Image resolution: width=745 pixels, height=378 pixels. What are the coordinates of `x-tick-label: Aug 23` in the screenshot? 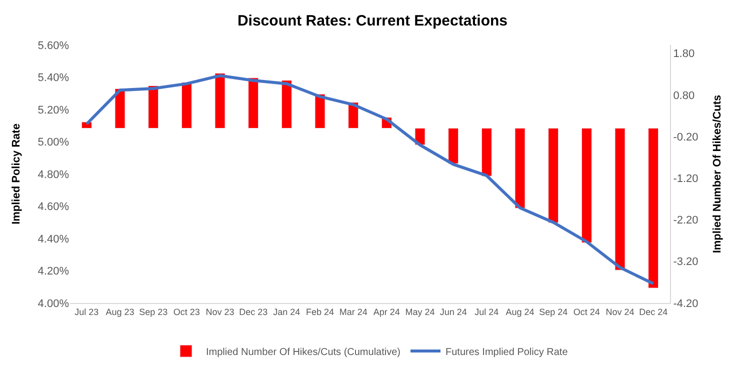 It's located at (120, 311).